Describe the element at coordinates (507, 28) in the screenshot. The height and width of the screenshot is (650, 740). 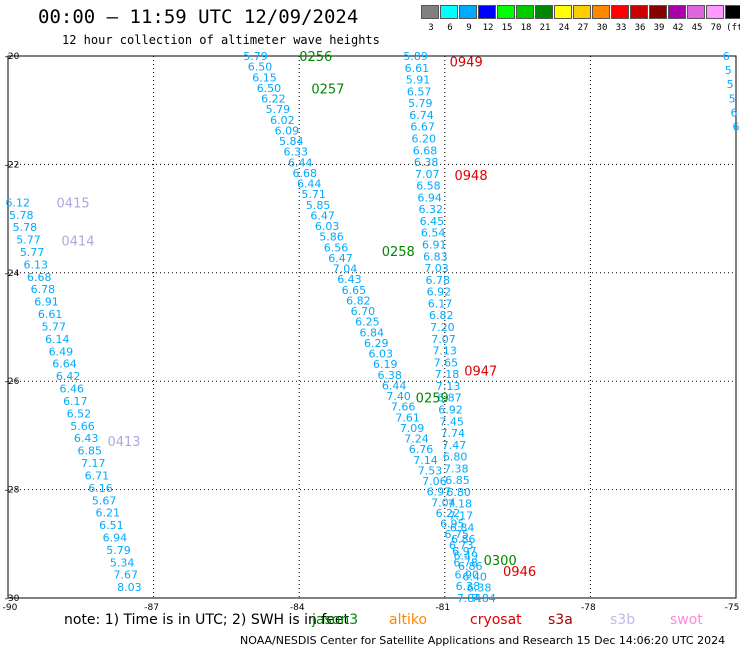
I see `legend-label: 15` at that location.